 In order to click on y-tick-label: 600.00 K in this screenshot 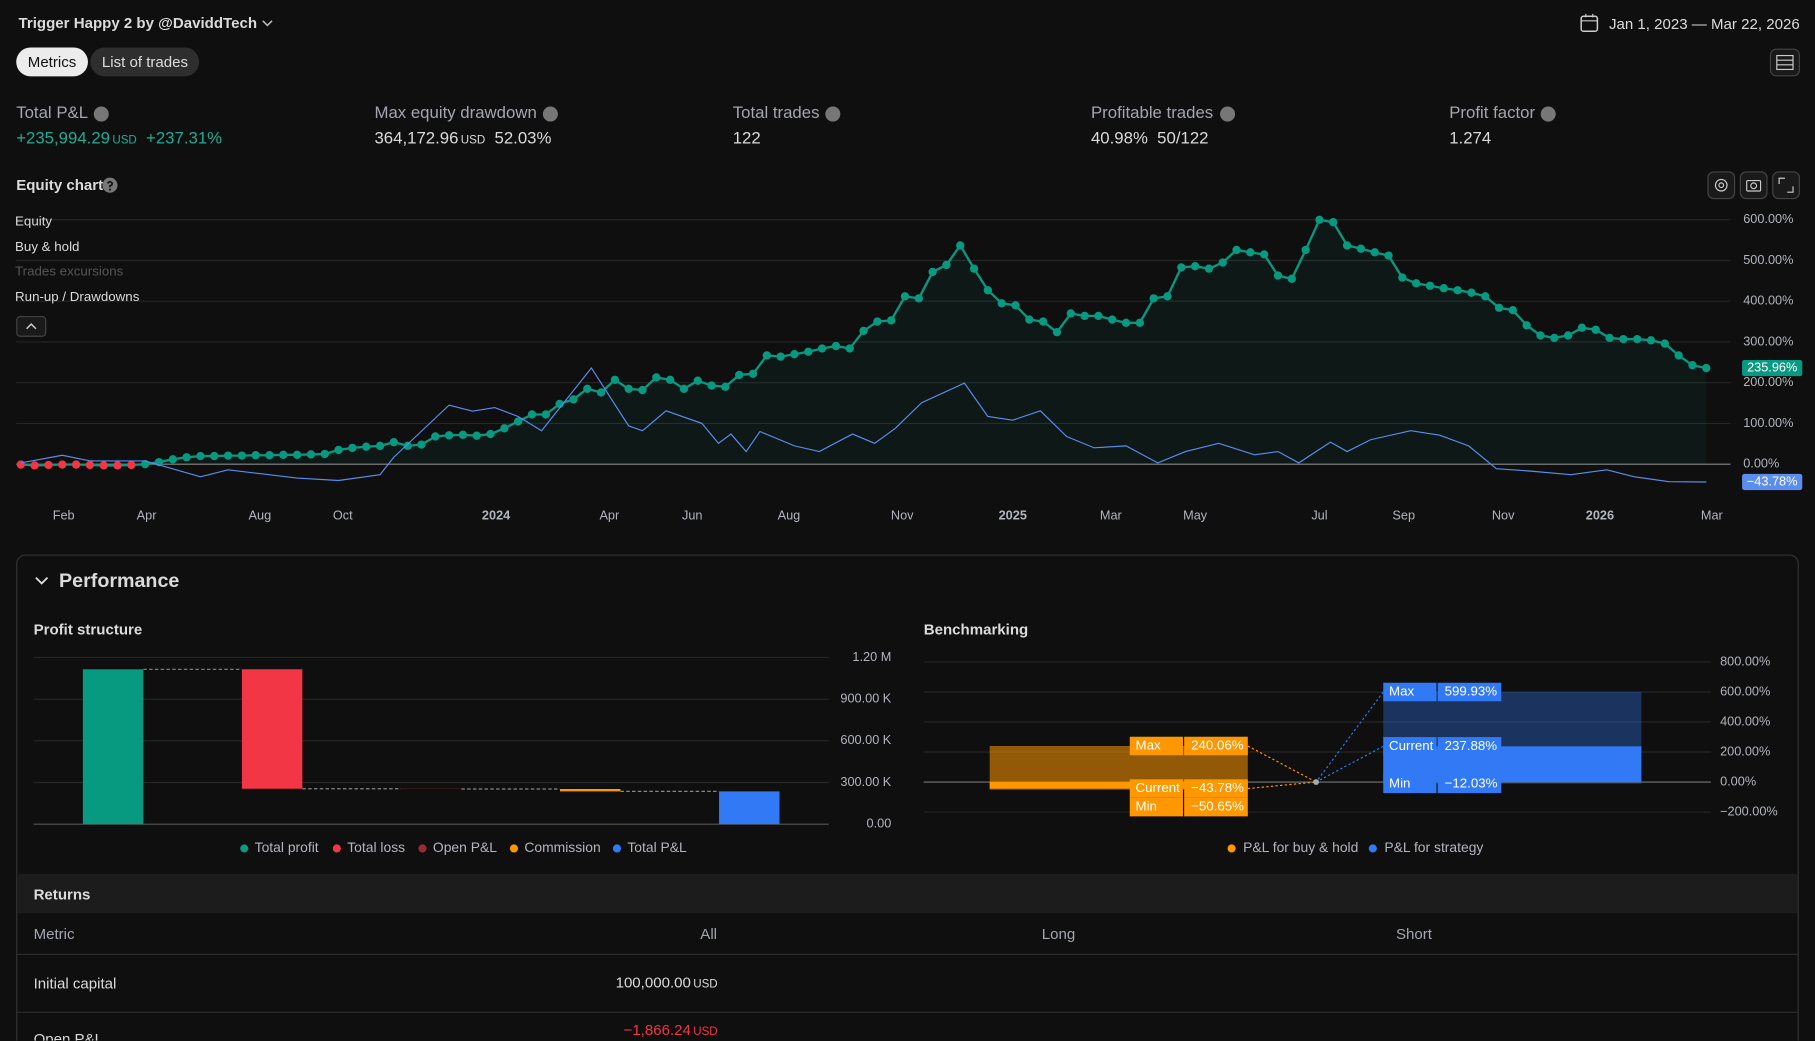, I will do `click(865, 739)`.